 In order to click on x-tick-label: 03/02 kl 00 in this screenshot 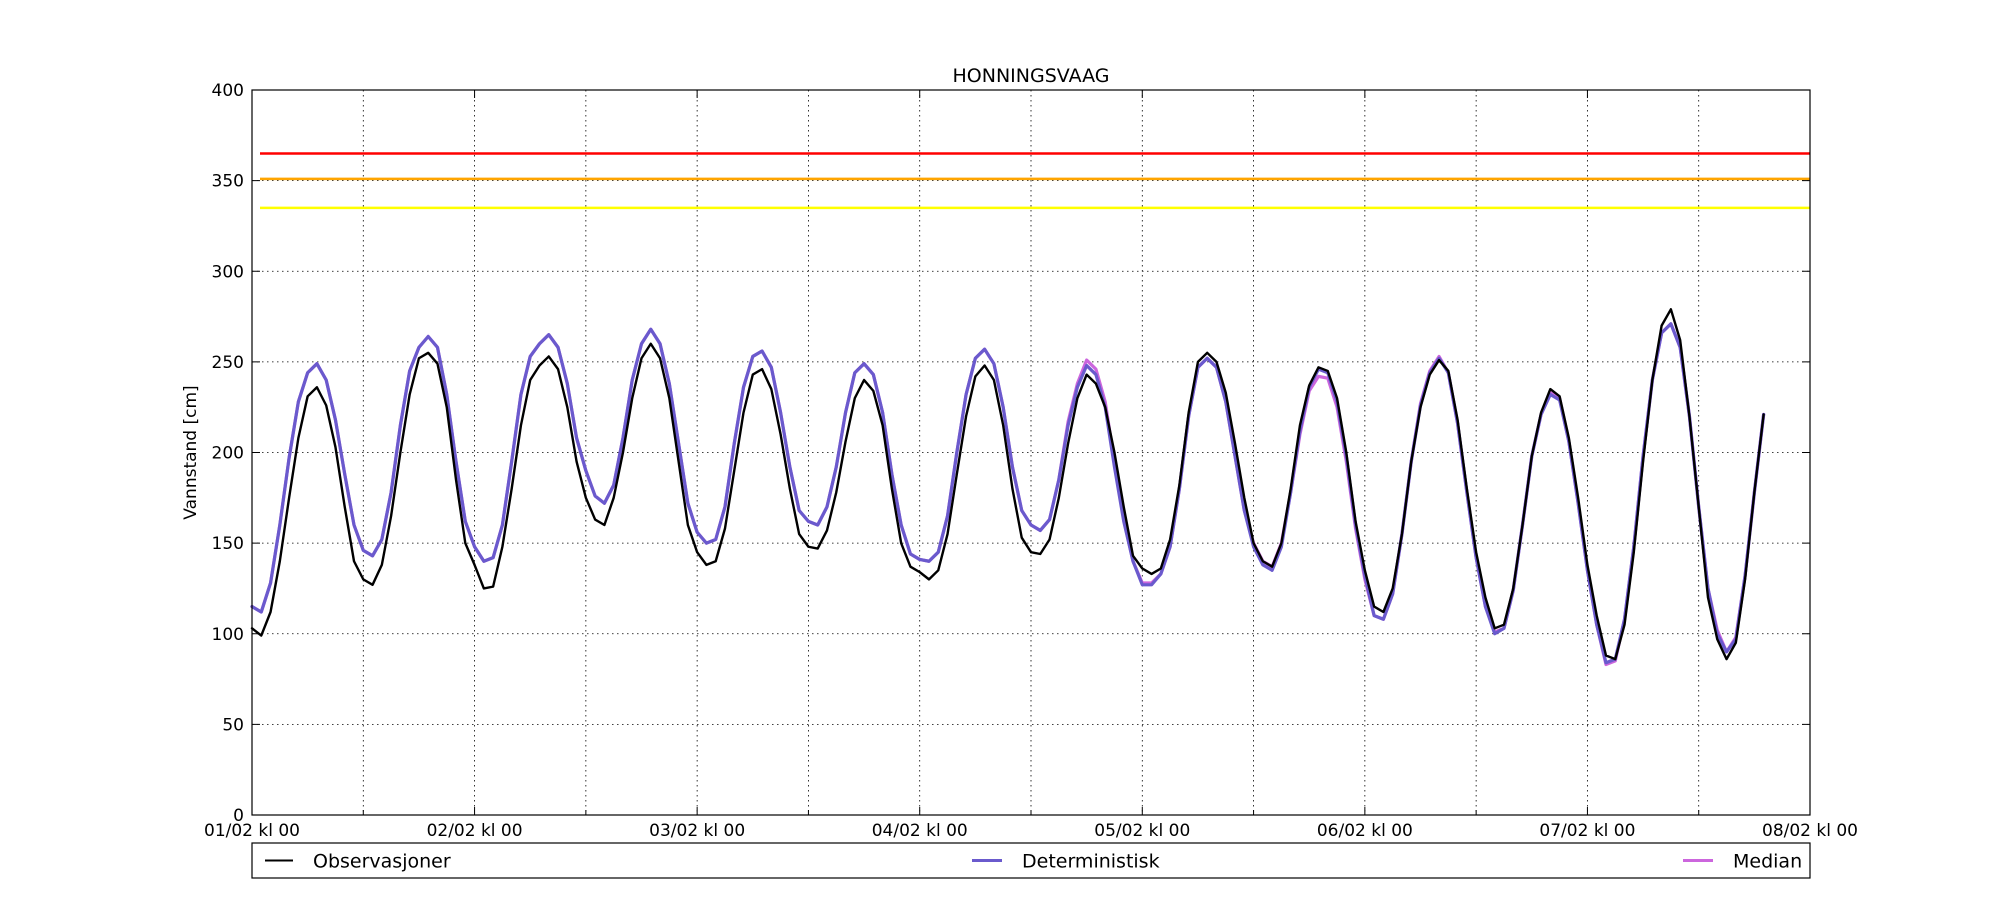, I will do `click(697, 831)`.